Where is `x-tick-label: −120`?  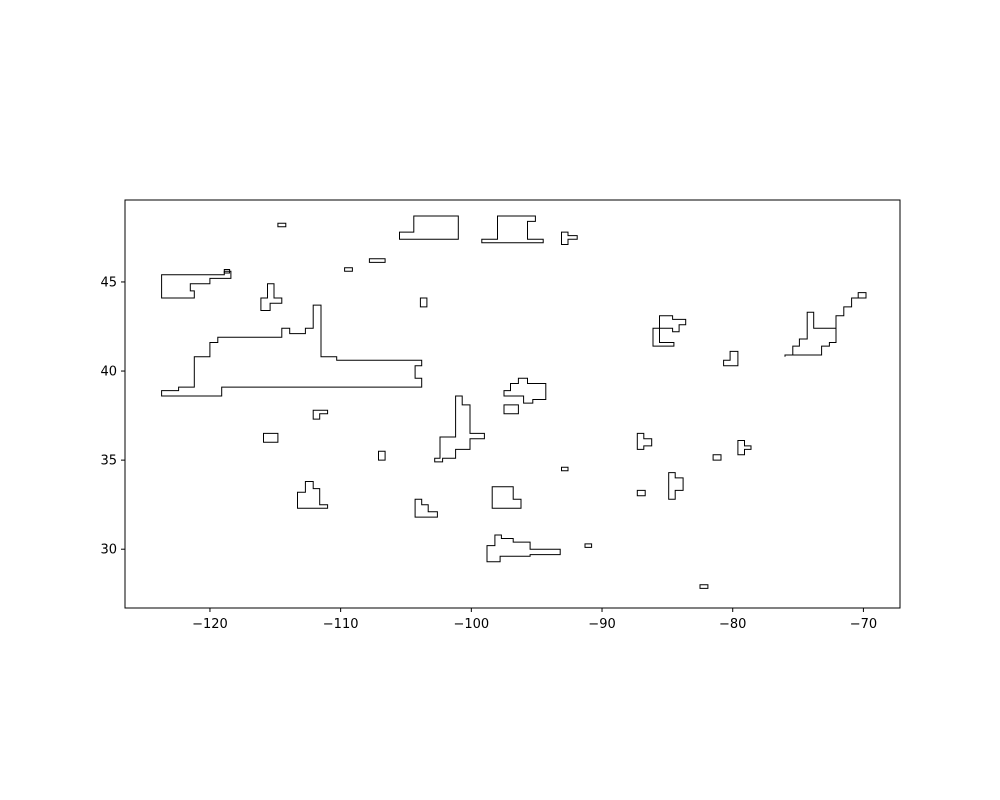
x-tick-label: −120 is located at coordinates (210, 624).